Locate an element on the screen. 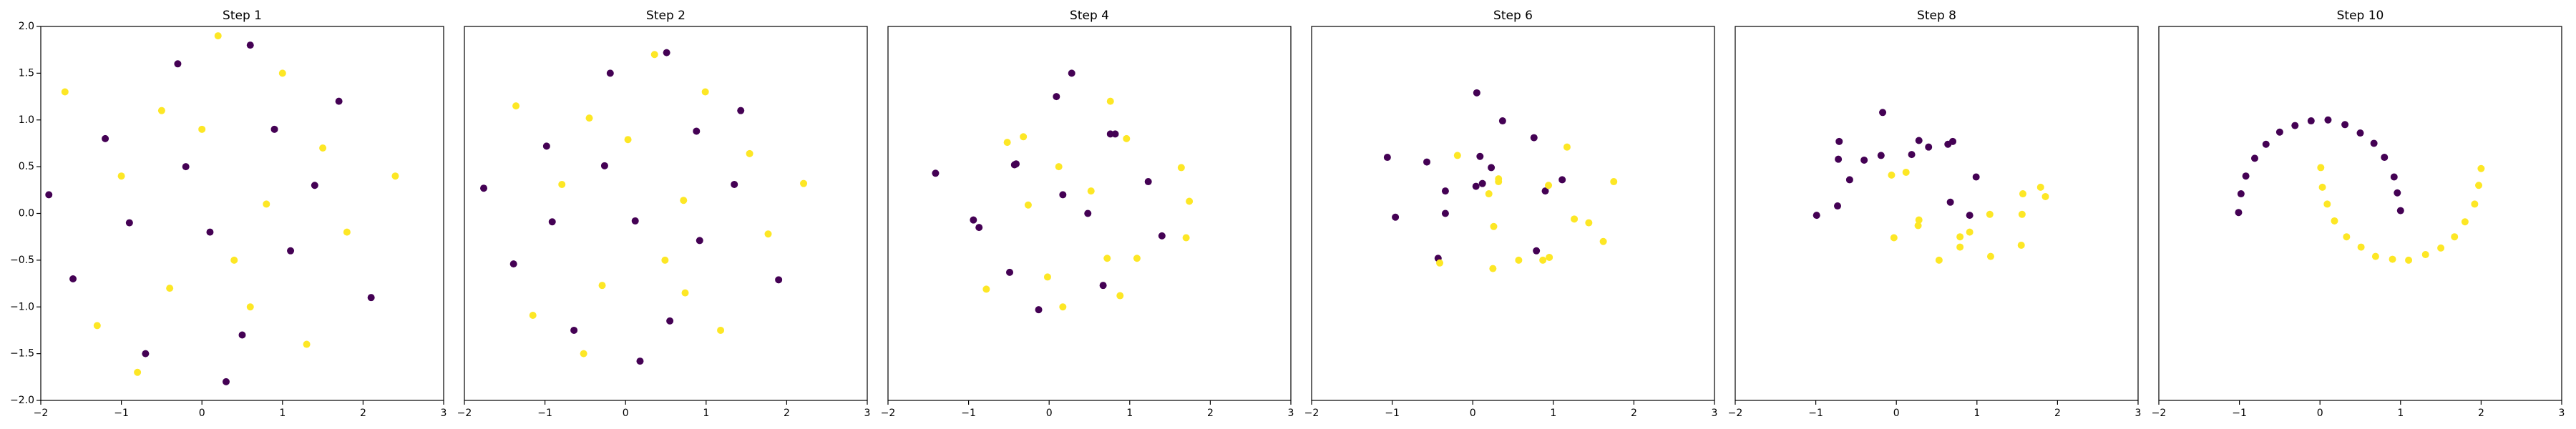 The image size is (2576, 429). subplot-title: Step 4 is located at coordinates (1089, 16).